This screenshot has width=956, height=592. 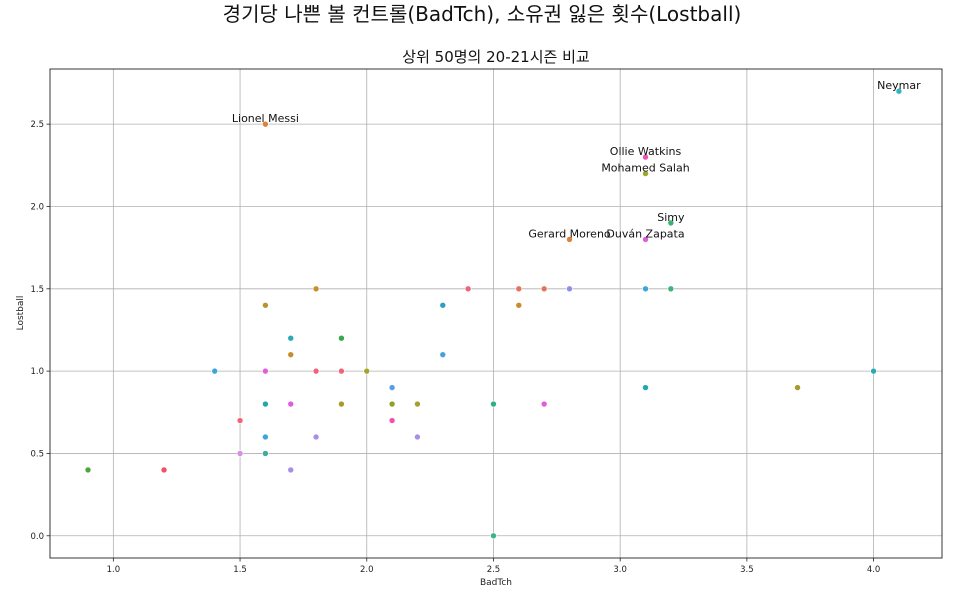 I want to click on x-tick-label: 4.0, so click(x=874, y=570).